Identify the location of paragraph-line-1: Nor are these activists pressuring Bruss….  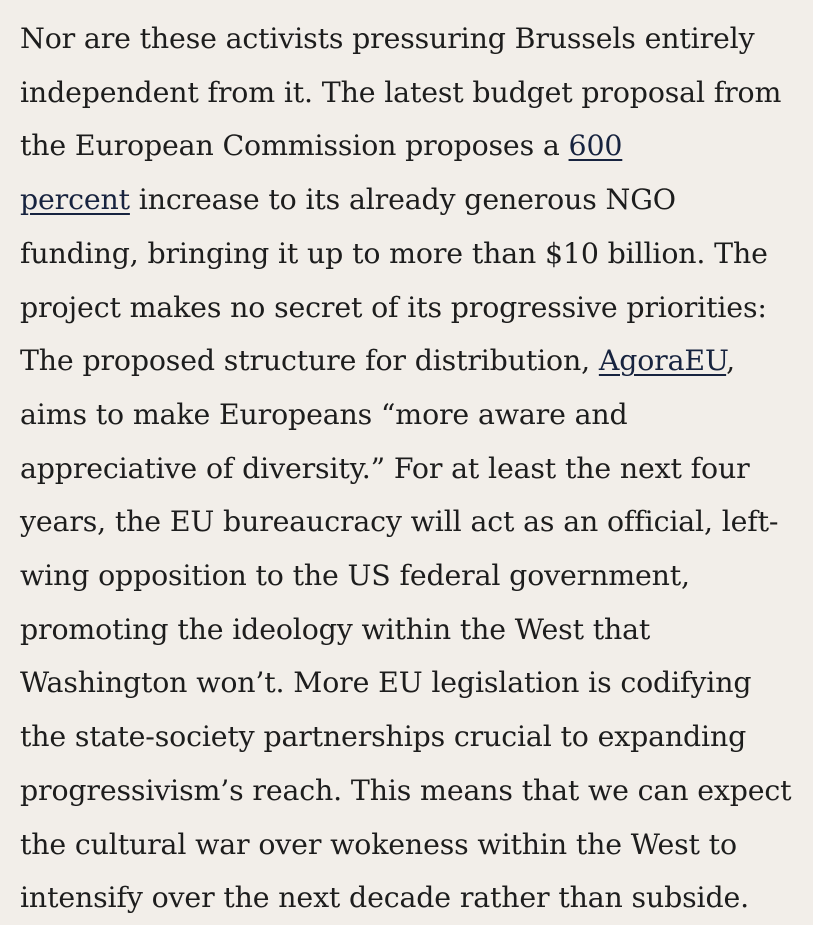
(387, 38).